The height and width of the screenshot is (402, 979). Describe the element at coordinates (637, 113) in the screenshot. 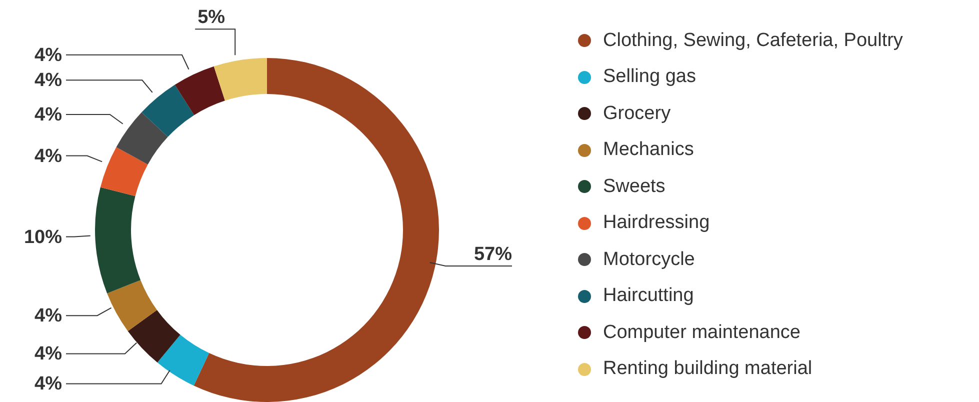

I see `legend-label: Grocery` at that location.